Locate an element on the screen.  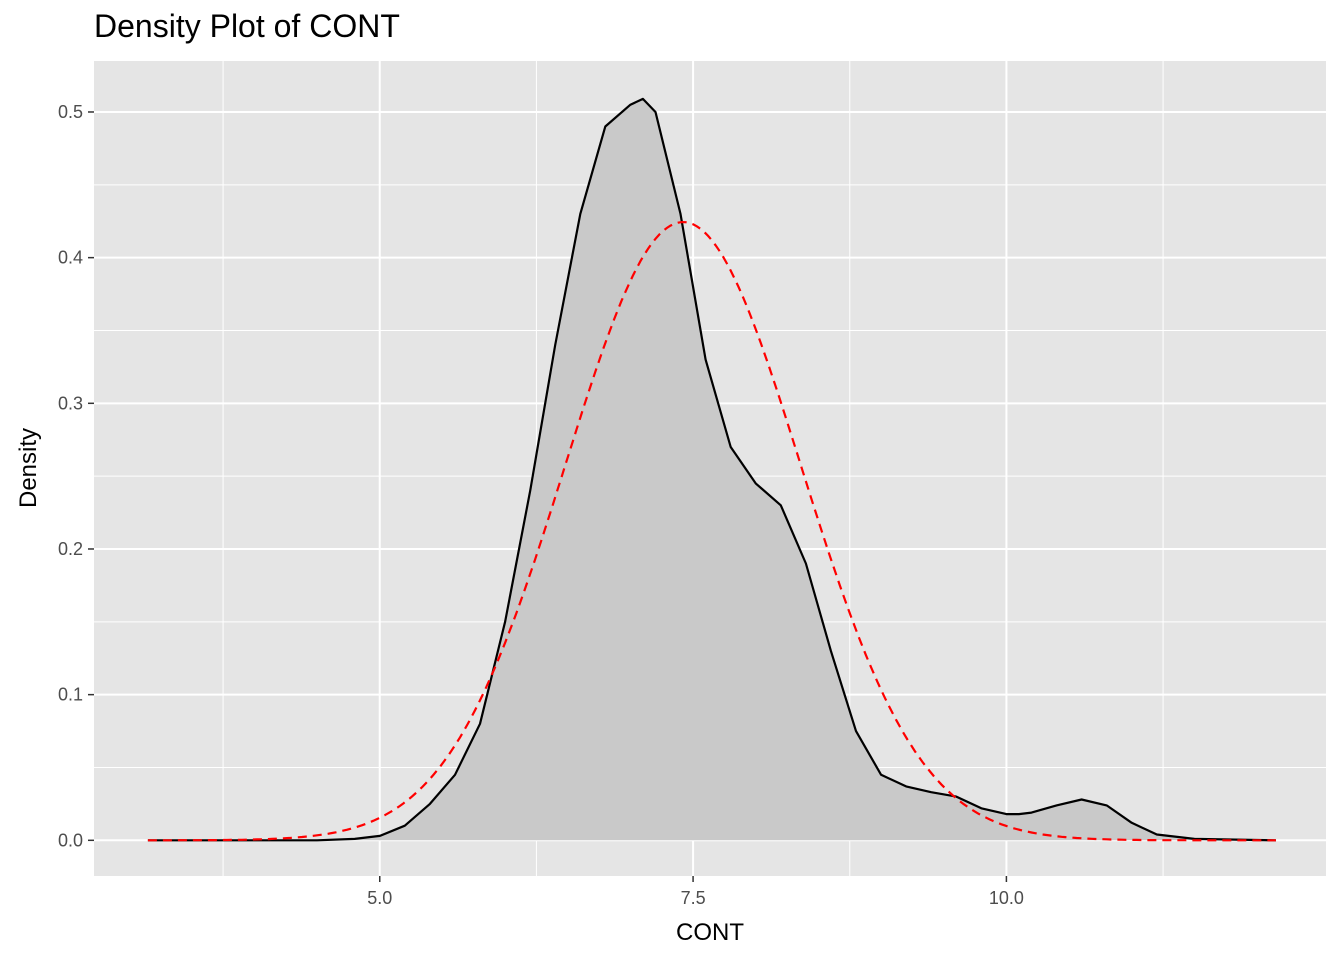
y-tick-label: 0.4 is located at coordinates (70, 258).